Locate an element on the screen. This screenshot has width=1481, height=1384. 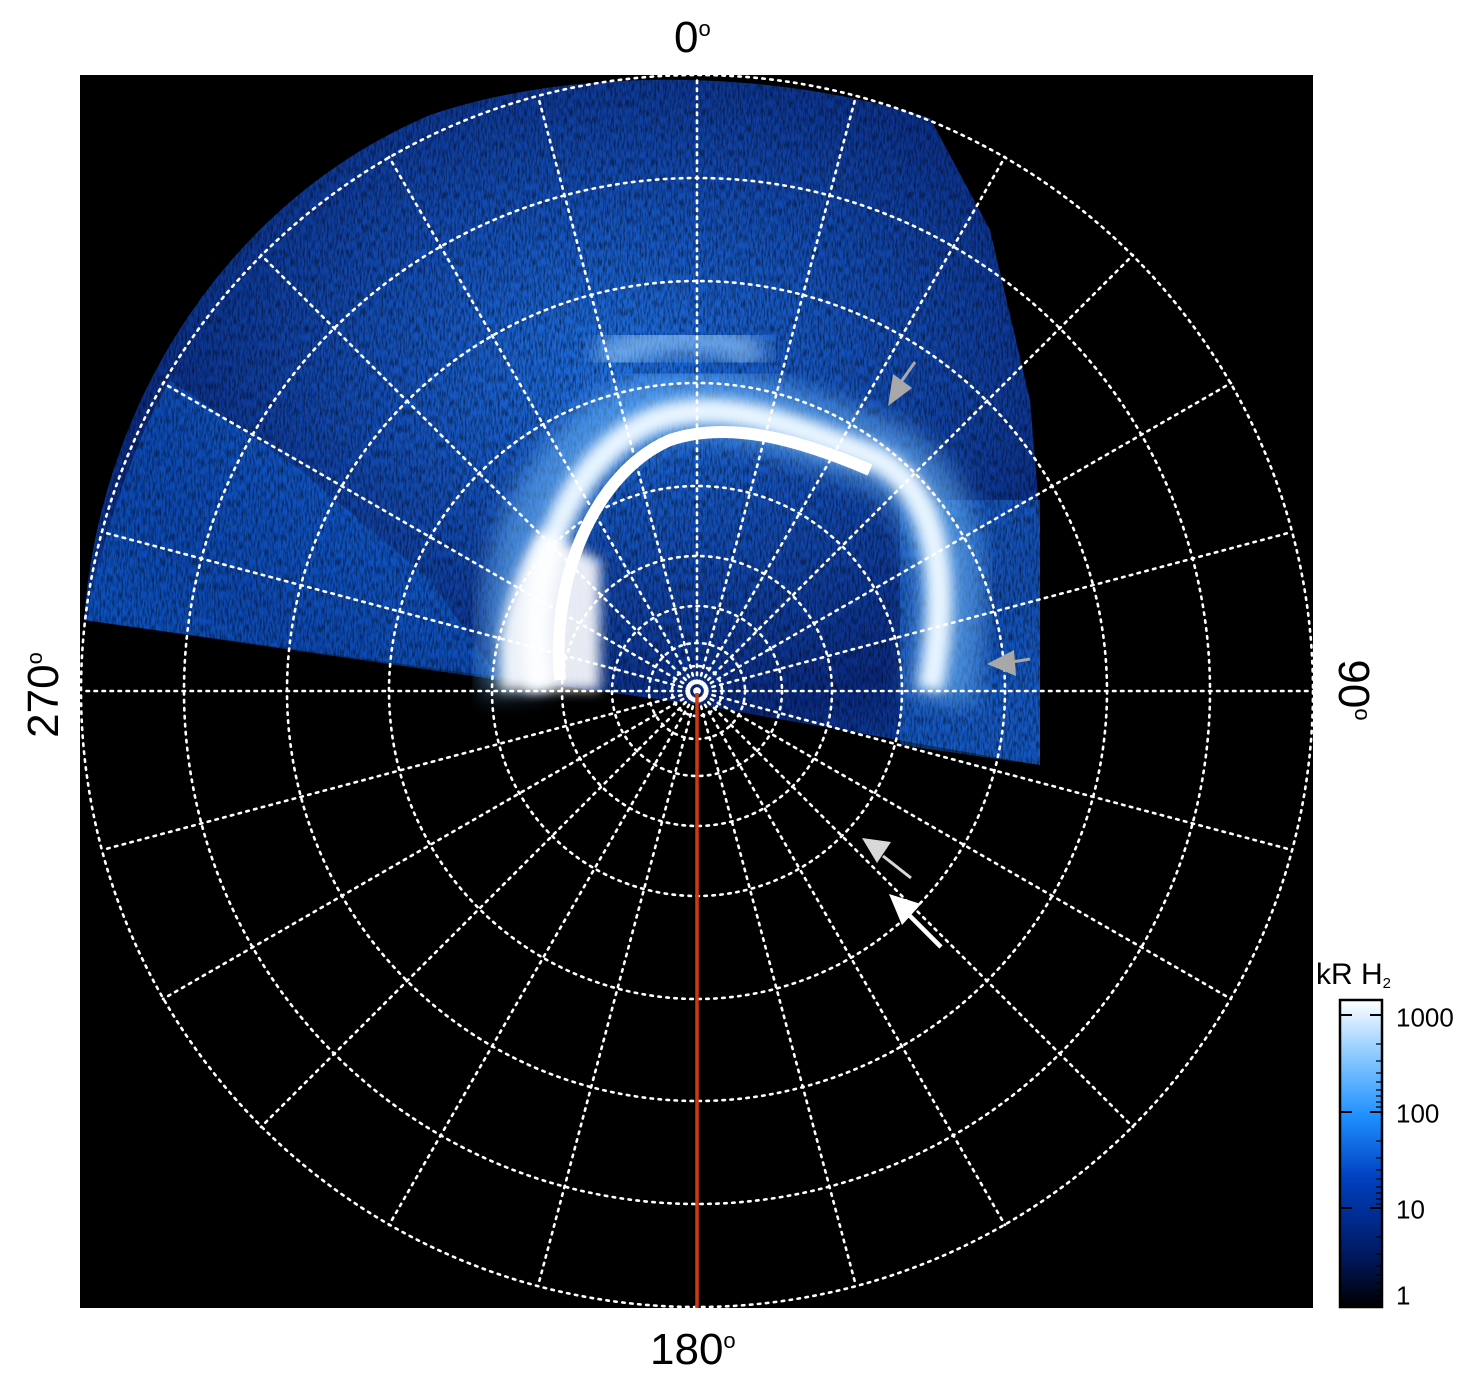
arrow-light-lower is located at coordinates (887, 859).